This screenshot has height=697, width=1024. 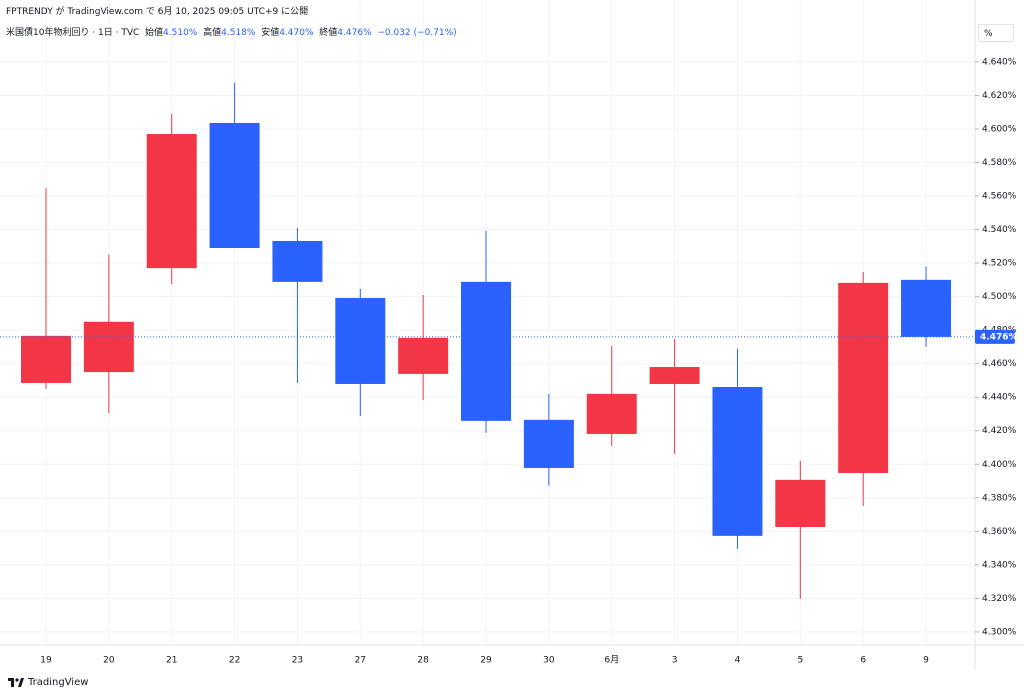 I want to click on y-tick-label: 4.500%, so click(x=999, y=297).